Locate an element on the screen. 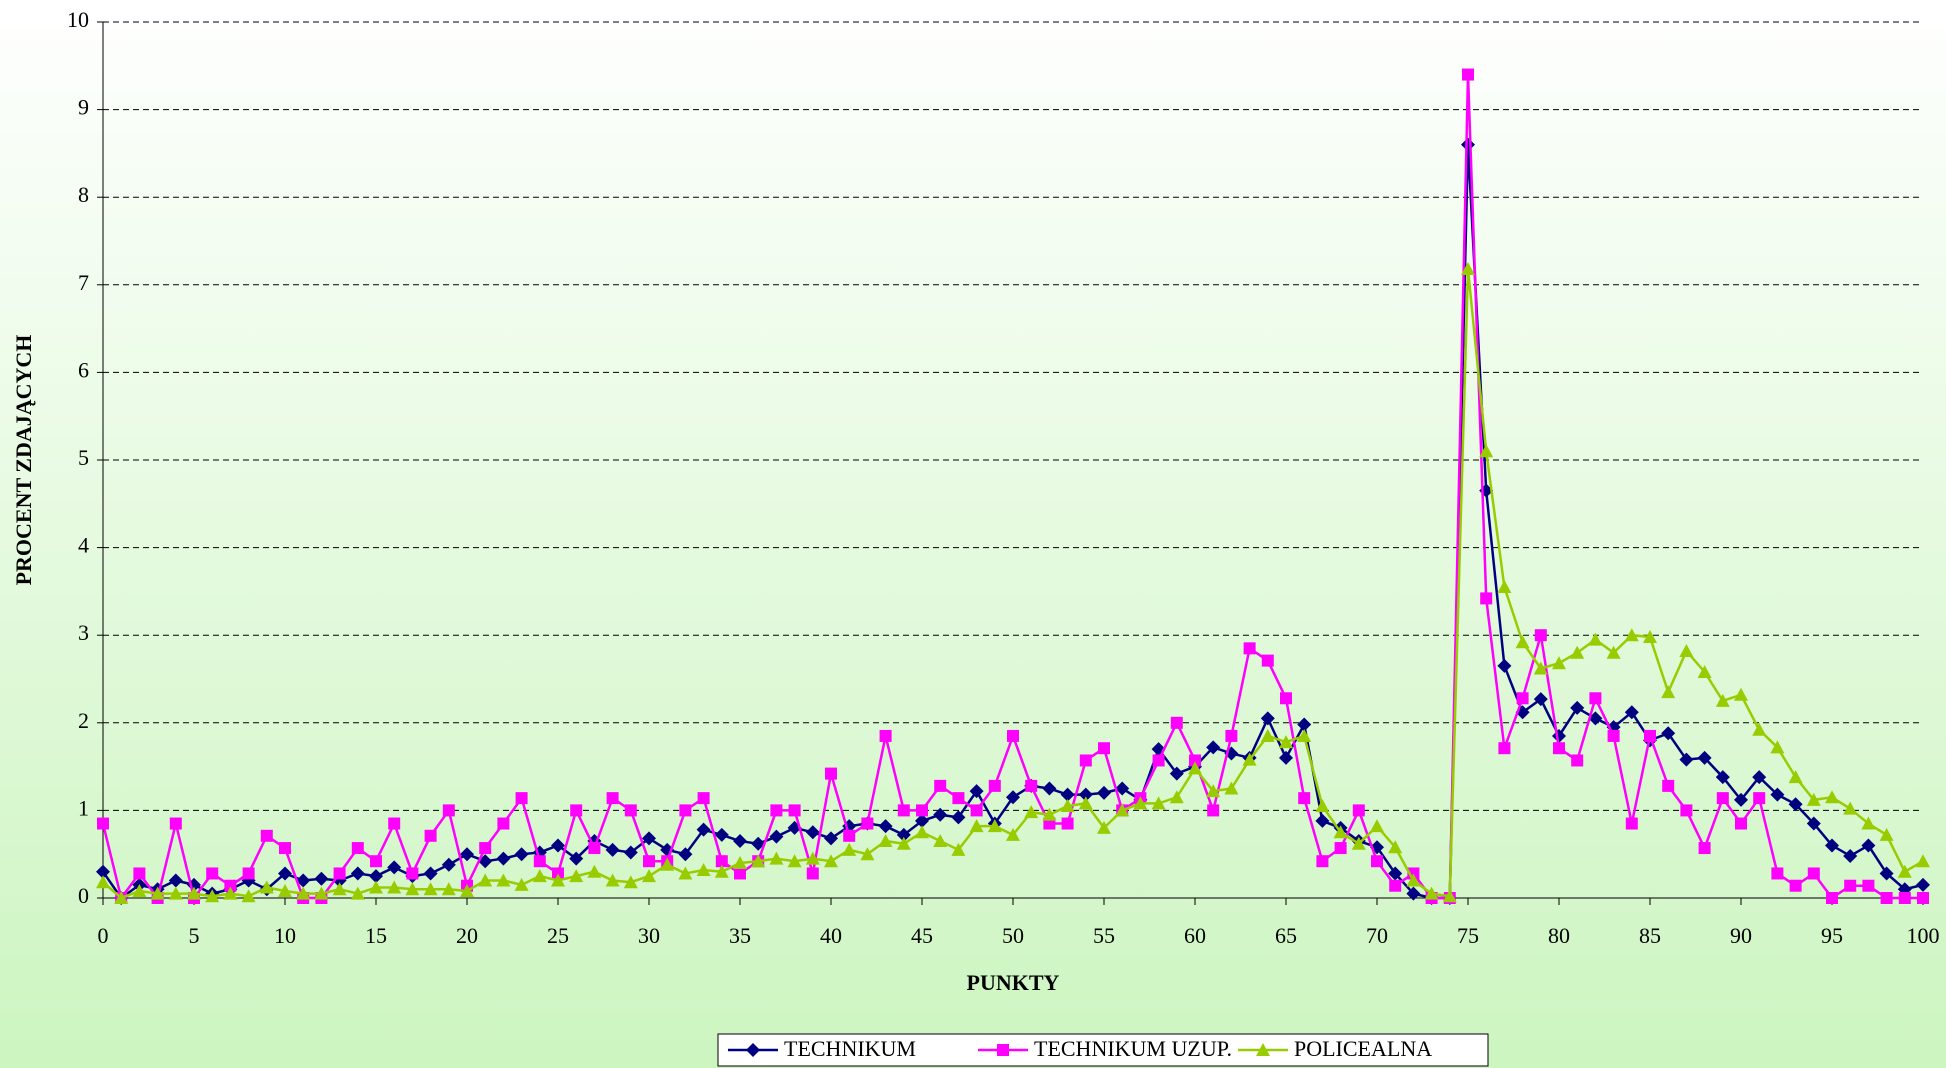 The height and width of the screenshot is (1068, 1946). y-tick-label: 8 is located at coordinates (83, 194).